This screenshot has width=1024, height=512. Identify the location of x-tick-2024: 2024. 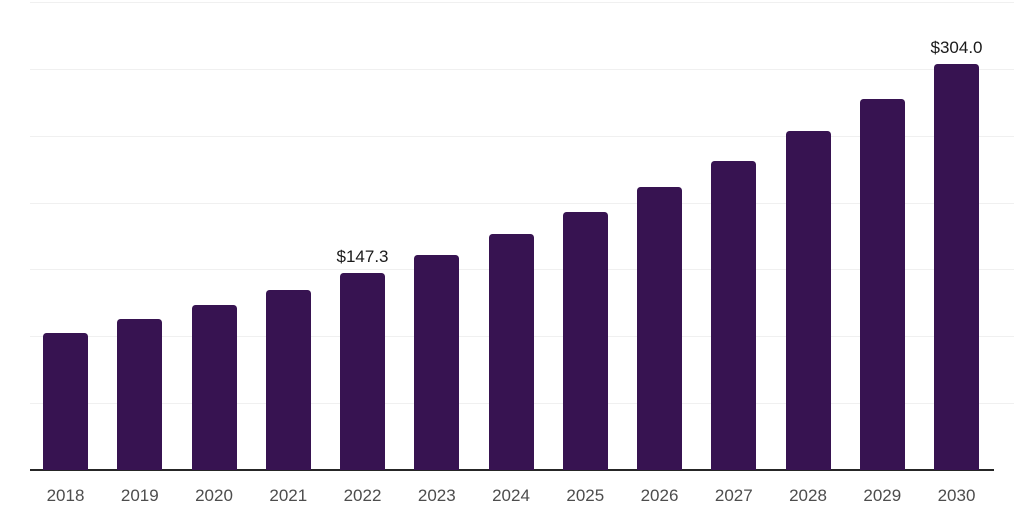
(511, 495).